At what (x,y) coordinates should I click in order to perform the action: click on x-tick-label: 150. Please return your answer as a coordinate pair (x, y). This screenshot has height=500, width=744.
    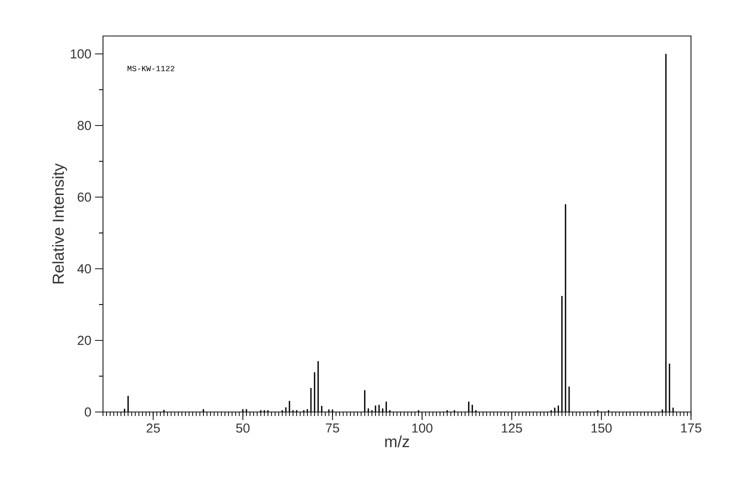
    Looking at the image, I should click on (602, 428).